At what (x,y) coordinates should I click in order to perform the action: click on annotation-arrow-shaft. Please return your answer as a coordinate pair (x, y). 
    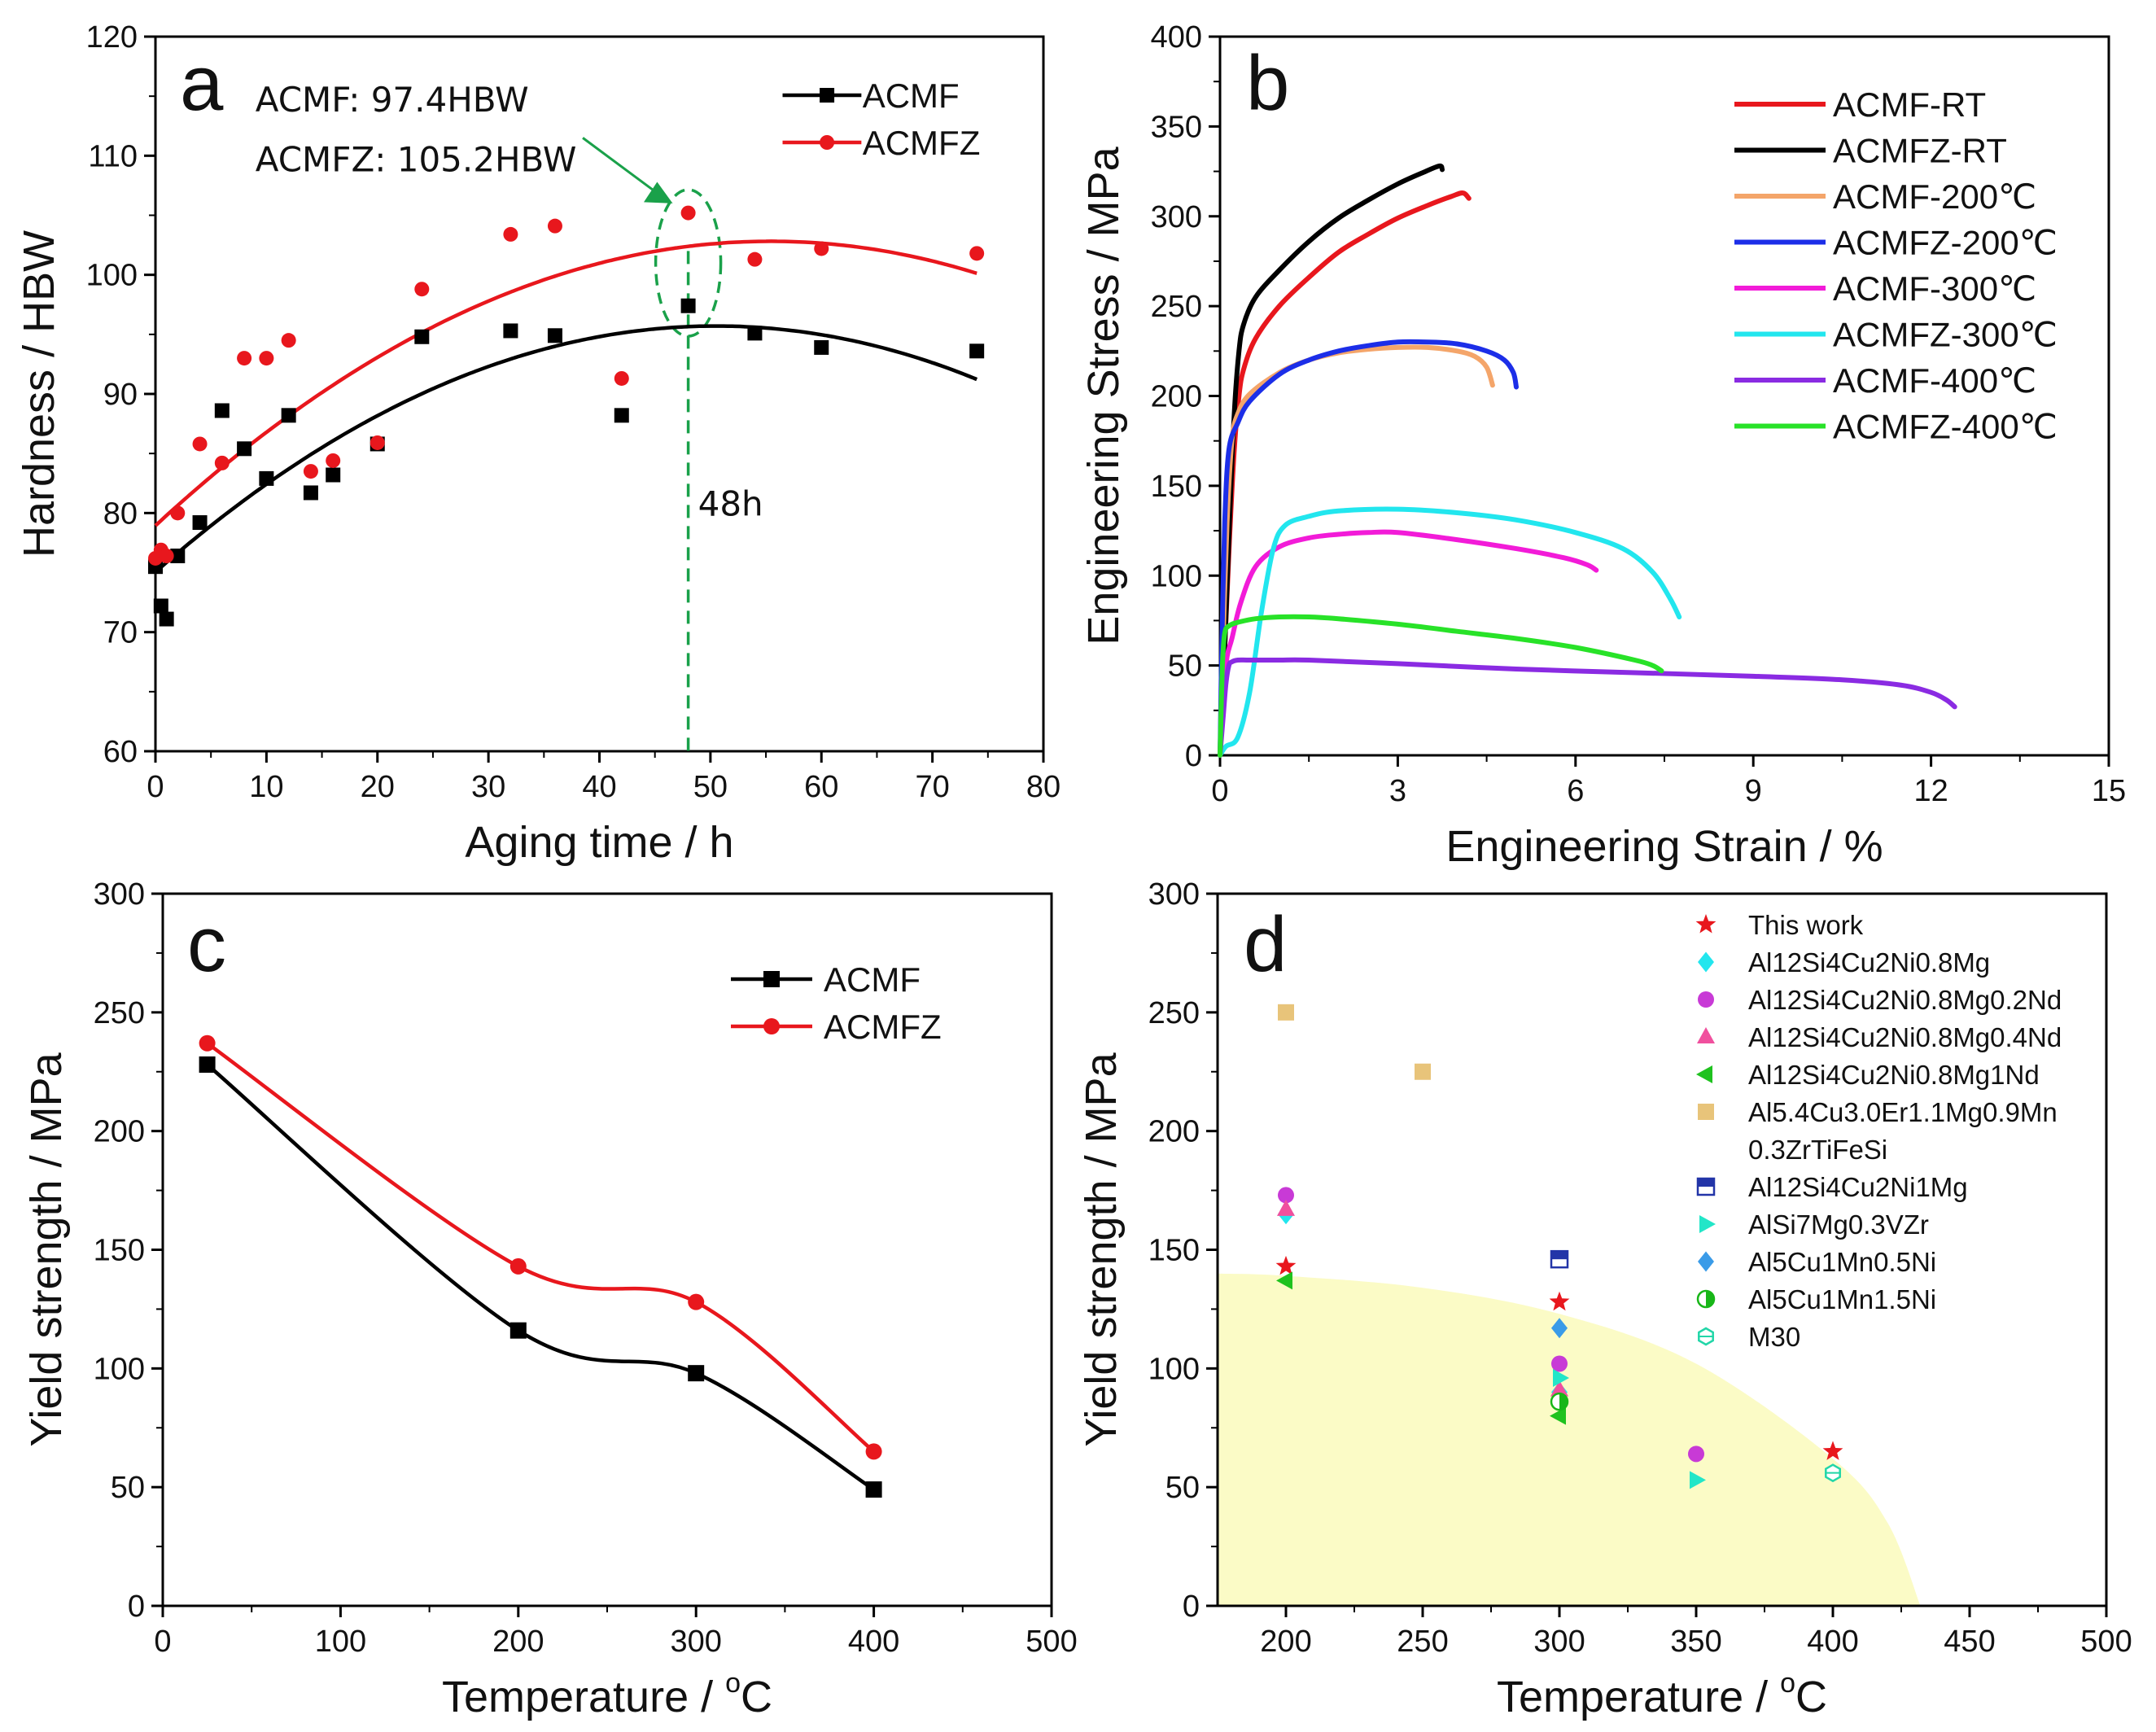
    Looking at the image, I should click on (620, 166).